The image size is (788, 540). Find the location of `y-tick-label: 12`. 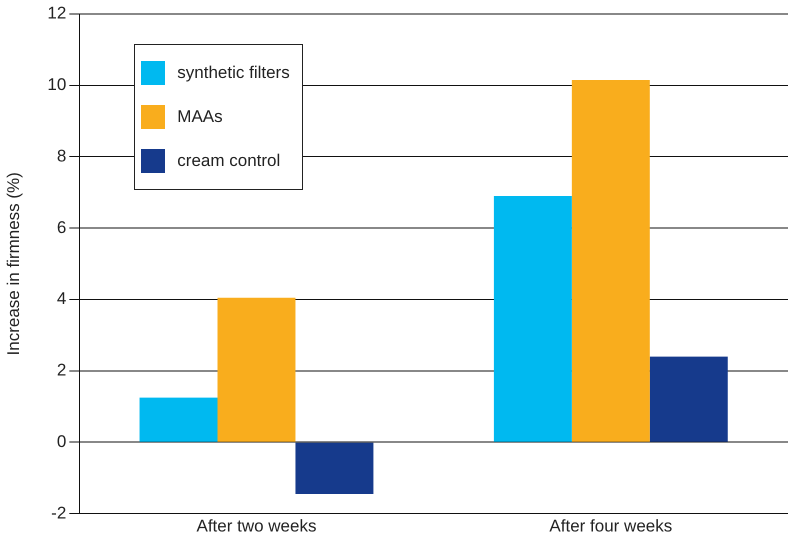

y-tick-label: 12 is located at coordinates (56, 13).